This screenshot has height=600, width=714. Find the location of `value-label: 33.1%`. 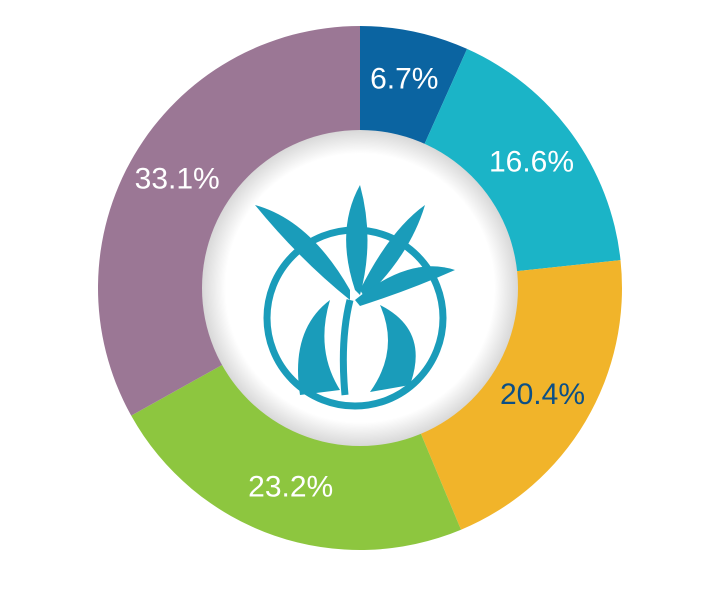

value-label: 33.1% is located at coordinates (177, 179).